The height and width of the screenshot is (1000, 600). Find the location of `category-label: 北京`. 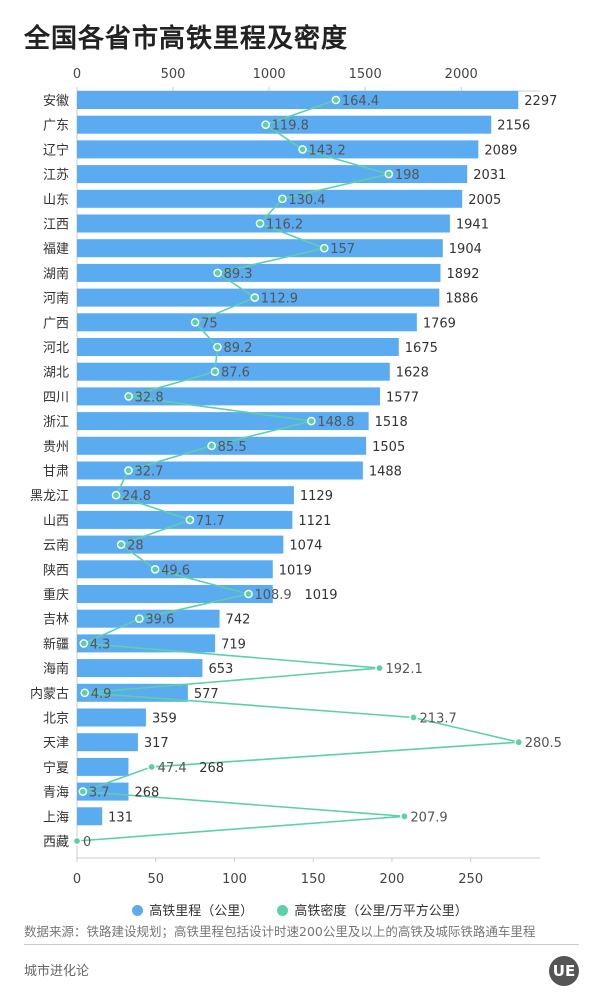

category-label: 北京 is located at coordinates (56, 719).